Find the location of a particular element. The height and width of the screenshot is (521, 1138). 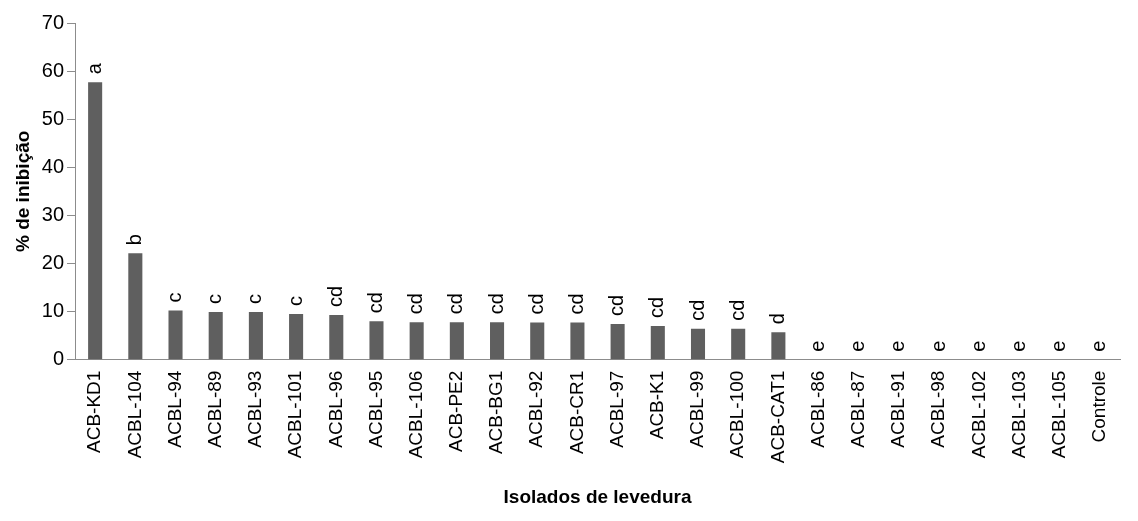

x-tick-label: ACB-KD1 is located at coordinates (94, 412).